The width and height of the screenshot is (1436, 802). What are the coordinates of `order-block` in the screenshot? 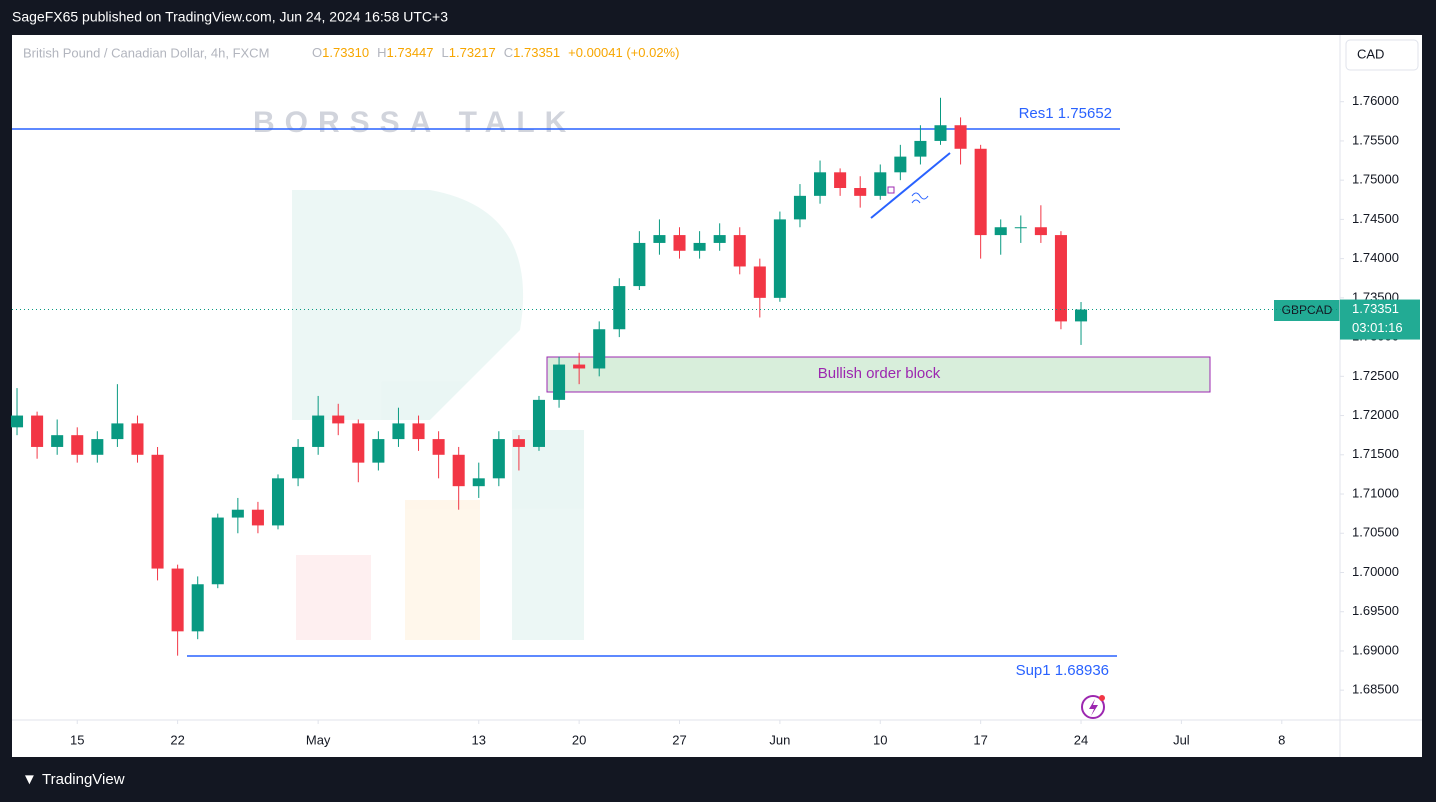 It's located at (878, 374).